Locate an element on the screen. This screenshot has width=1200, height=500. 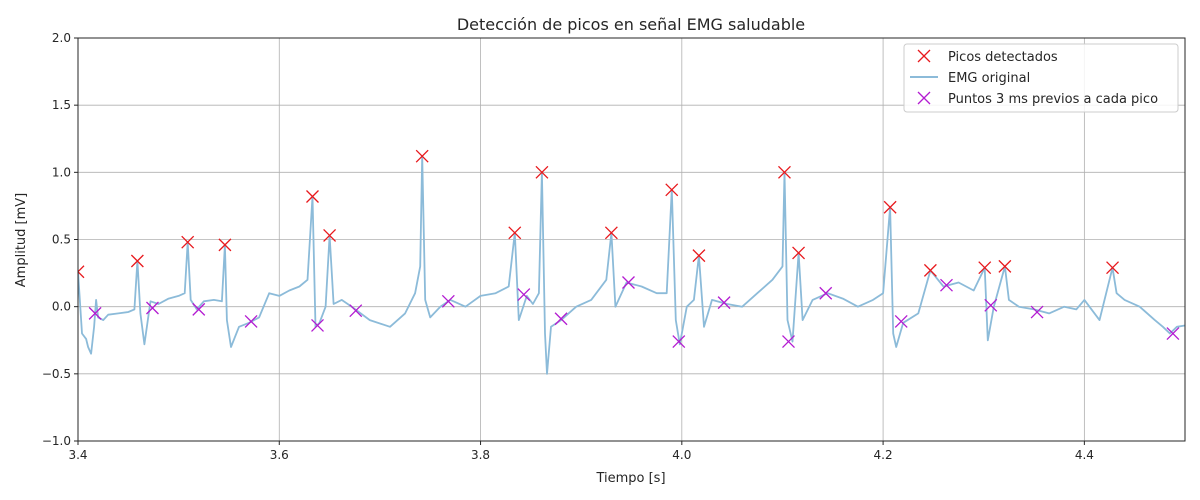
x-tick-label: 4.0 is located at coordinates (681, 455).